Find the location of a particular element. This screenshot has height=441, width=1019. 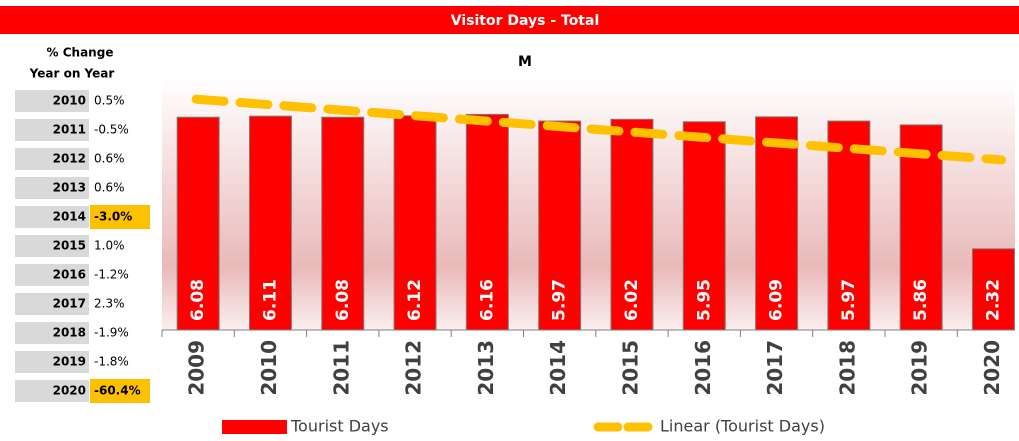

change: -3.0% is located at coordinates (113, 217).